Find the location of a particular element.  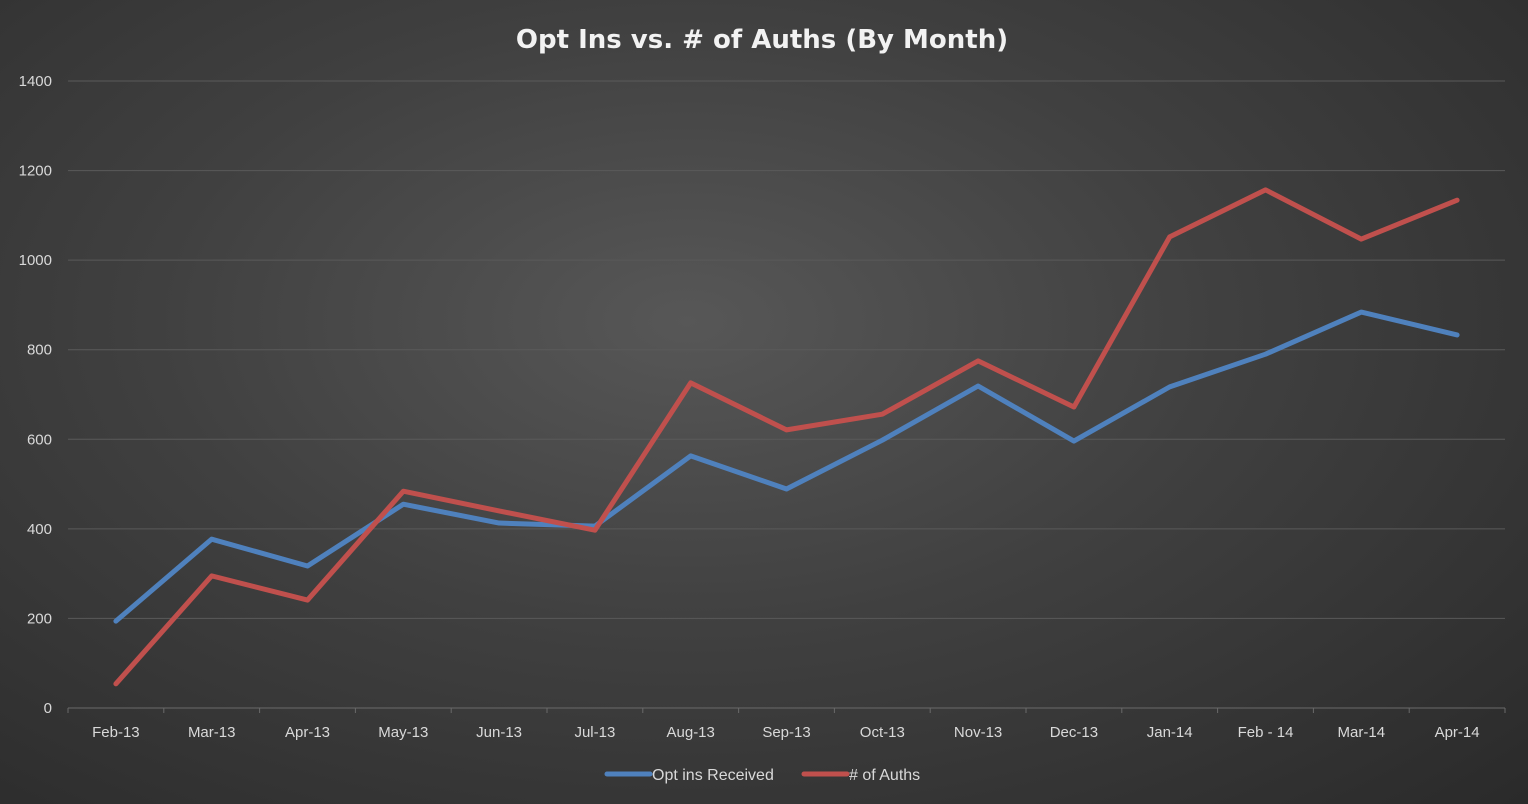

x-tick-label: Apr-13 is located at coordinates (307, 732).